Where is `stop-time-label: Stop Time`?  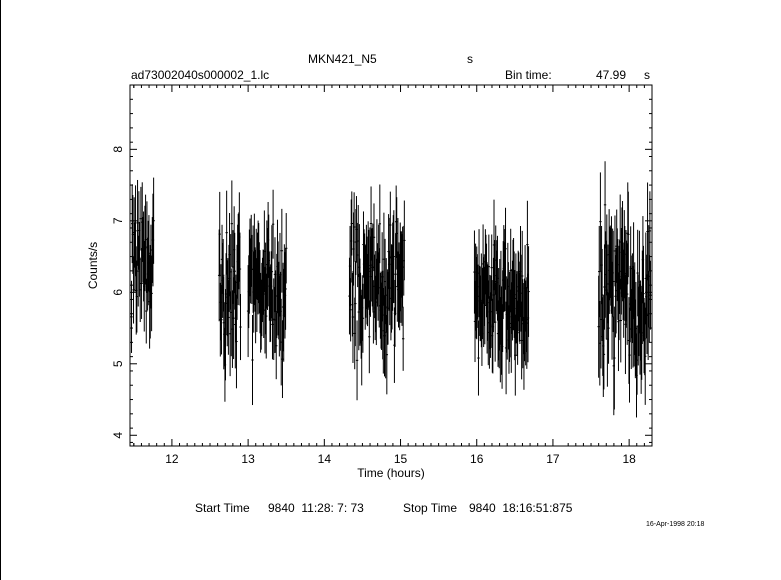
stop-time-label: Stop Time is located at coordinates (430, 508).